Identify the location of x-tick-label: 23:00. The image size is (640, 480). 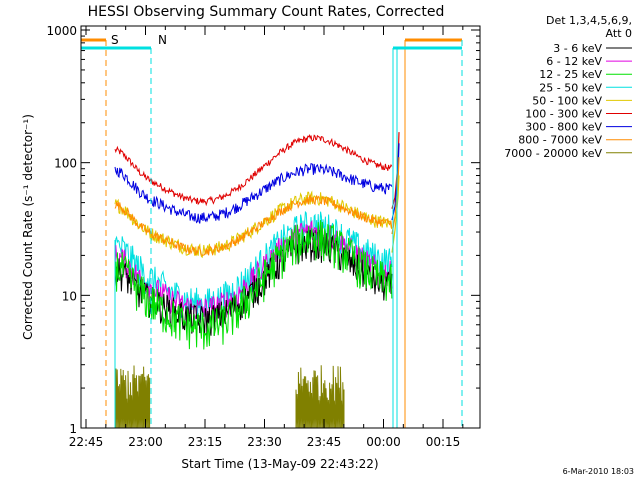
(145, 442).